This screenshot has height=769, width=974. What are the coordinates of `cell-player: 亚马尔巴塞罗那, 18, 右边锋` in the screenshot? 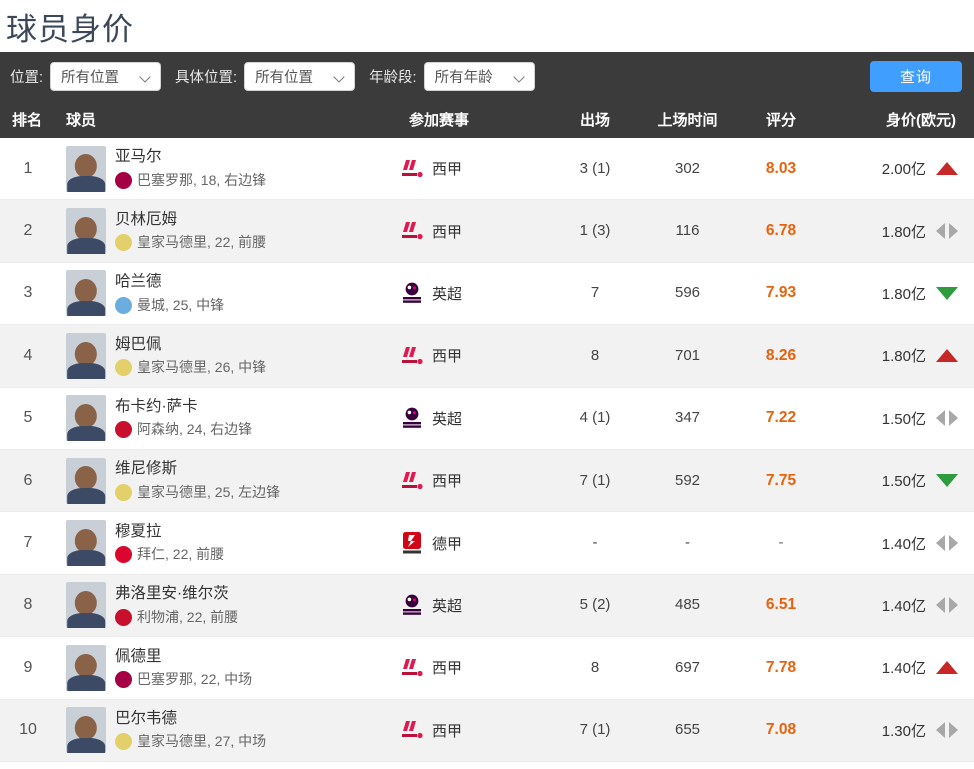 It's located at (225, 168).